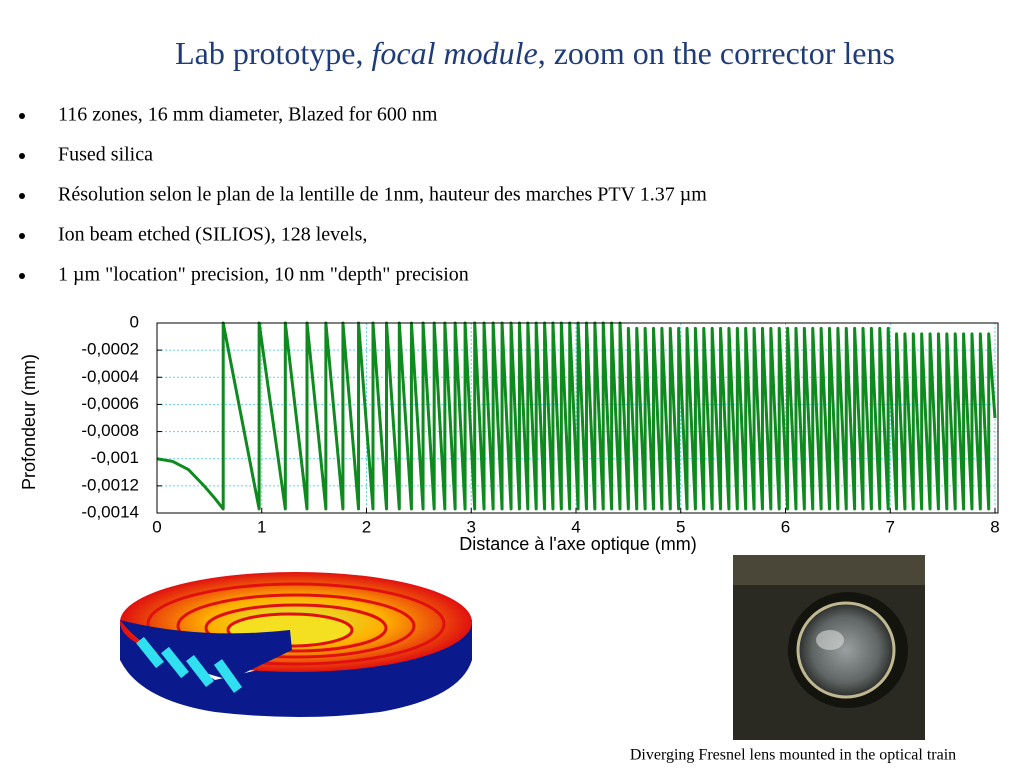 The width and height of the screenshot is (1024, 773). I want to click on bullet-text: Ion beam etched (SILIOS), 128 levels,, so click(212, 235).